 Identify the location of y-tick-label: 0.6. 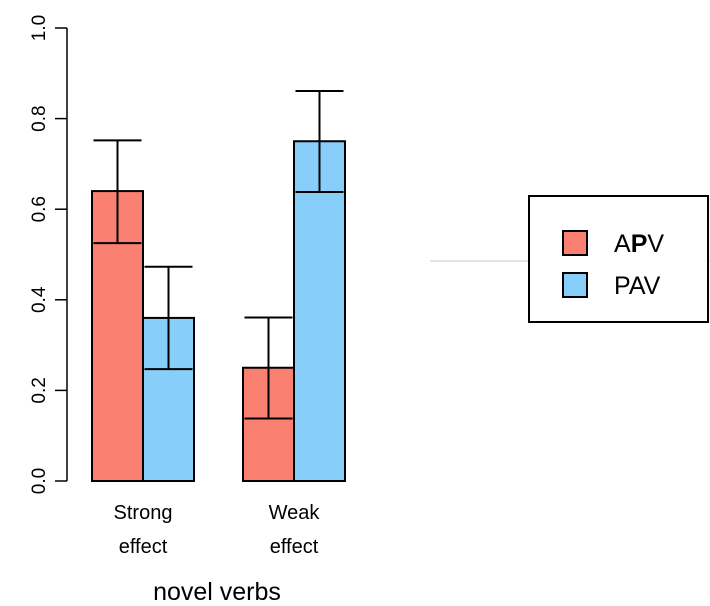
(39, 209).